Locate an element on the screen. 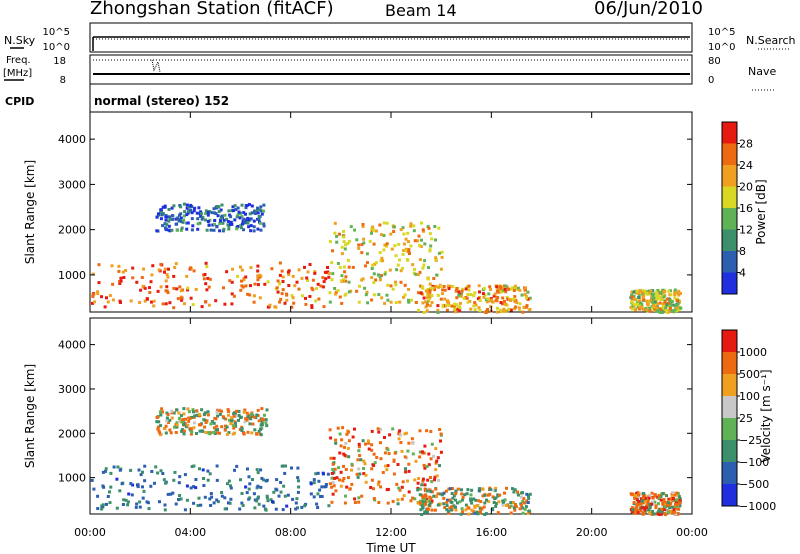  colorbar-tick-label: −100 is located at coordinates (754, 462).